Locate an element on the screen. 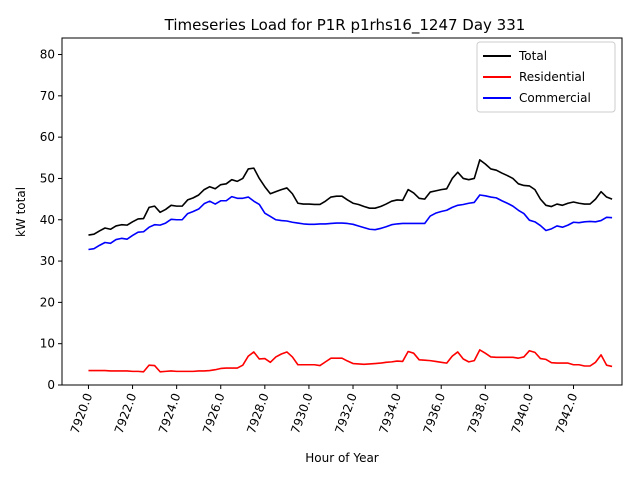 The width and height of the screenshot is (640, 480). legend: Total Residential Commercial is located at coordinates (546, 77).